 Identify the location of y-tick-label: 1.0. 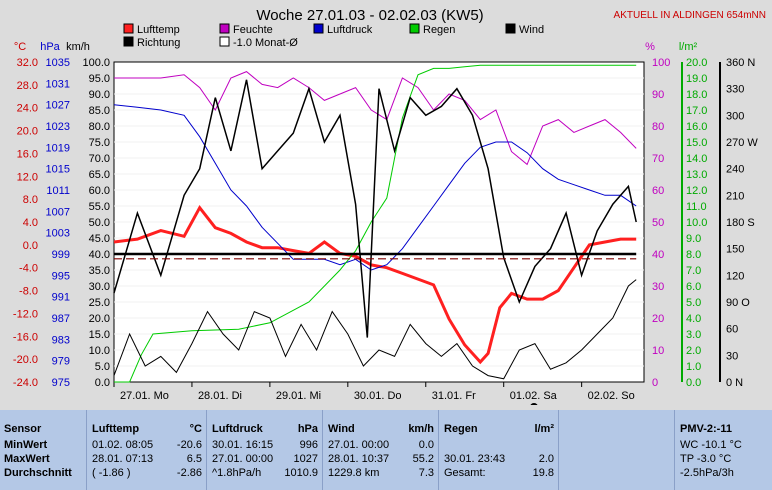
(693, 367).